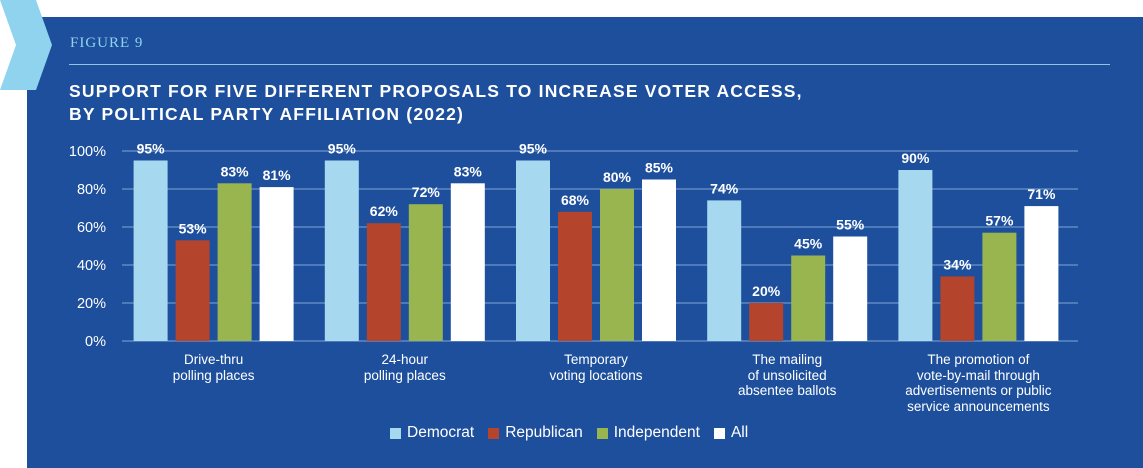 Image resolution: width=1143 pixels, height=468 pixels. Describe the element at coordinates (575, 200) in the screenshot. I see `data-label: 68%` at that location.